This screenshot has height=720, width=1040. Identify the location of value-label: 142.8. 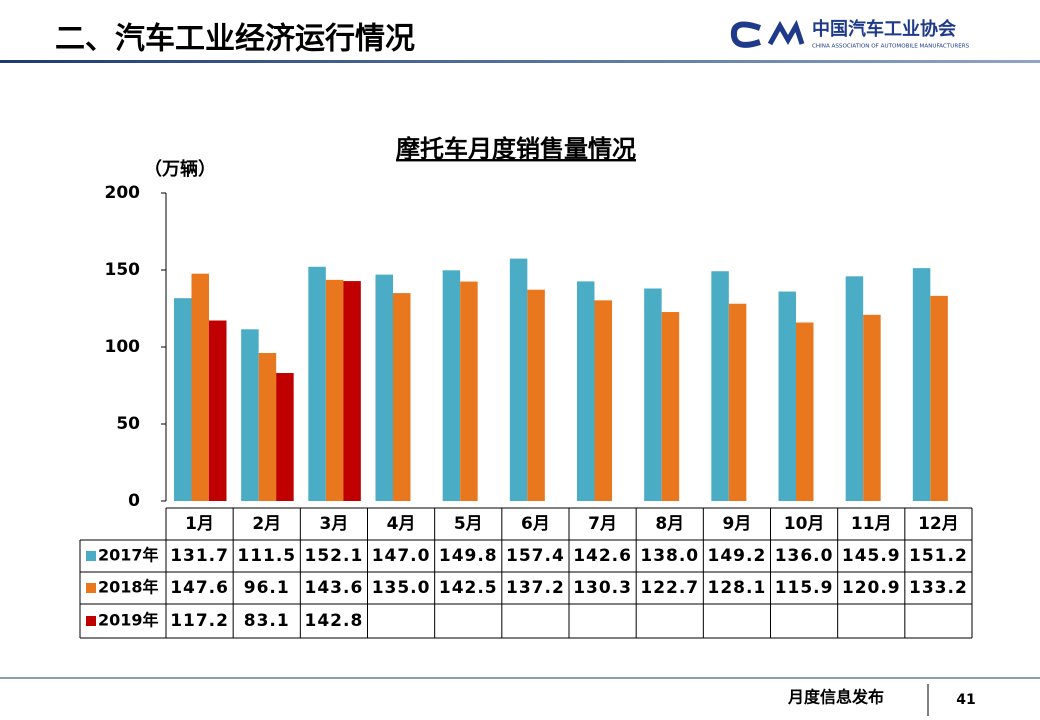
(334, 621).